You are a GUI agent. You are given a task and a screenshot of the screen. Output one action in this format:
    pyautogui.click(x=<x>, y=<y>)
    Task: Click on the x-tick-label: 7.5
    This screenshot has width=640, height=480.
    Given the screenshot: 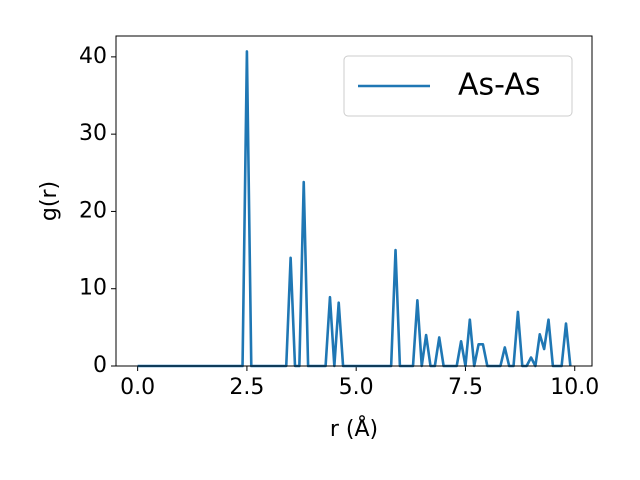 What is the action you would take?
    pyautogui.click(x=465, y=387)
    